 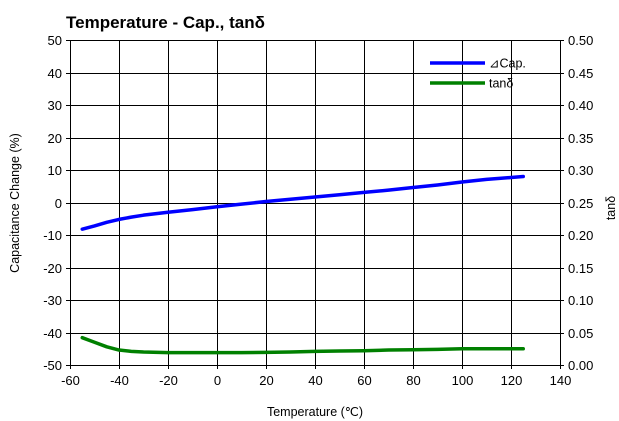 What do you see at coordinates (478, 74) in the screenshot?
I see `legend: ⊿Cap. tanδ` at bounding box center [478, 74].